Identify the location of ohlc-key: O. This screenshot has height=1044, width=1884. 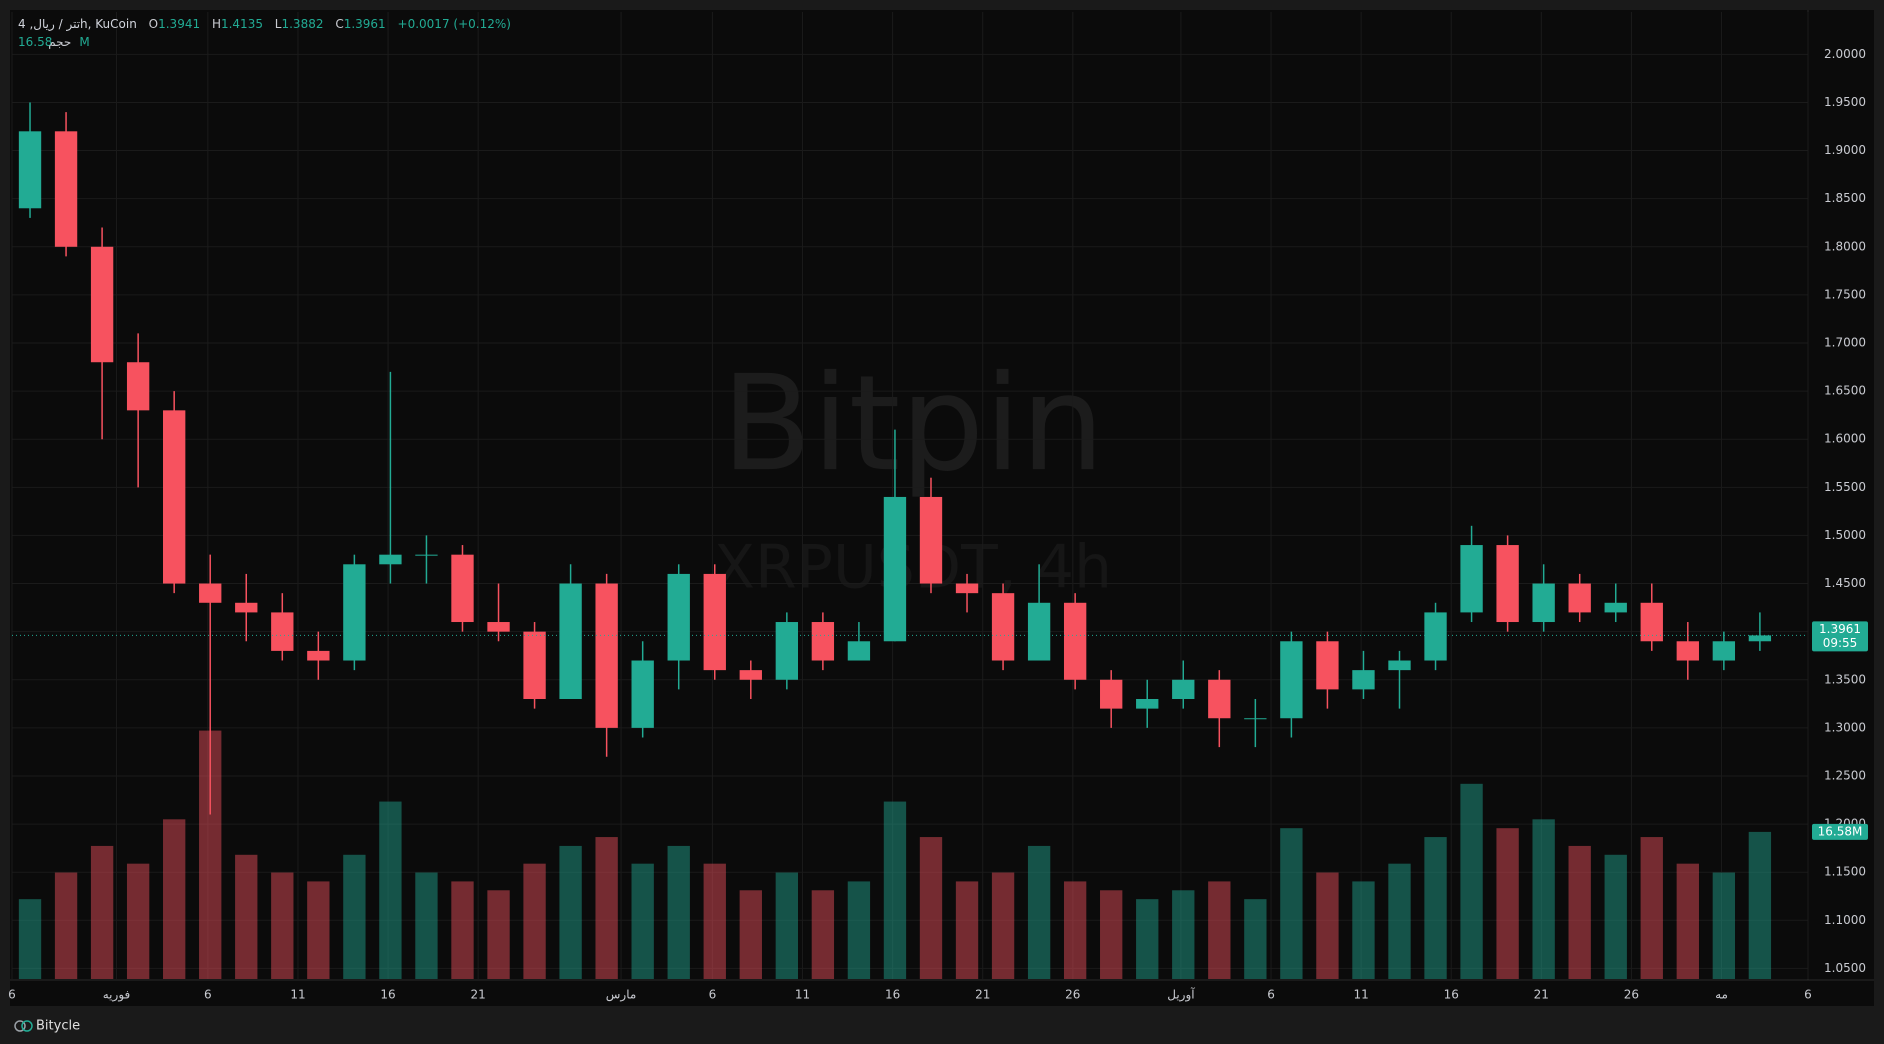
(153, 24).